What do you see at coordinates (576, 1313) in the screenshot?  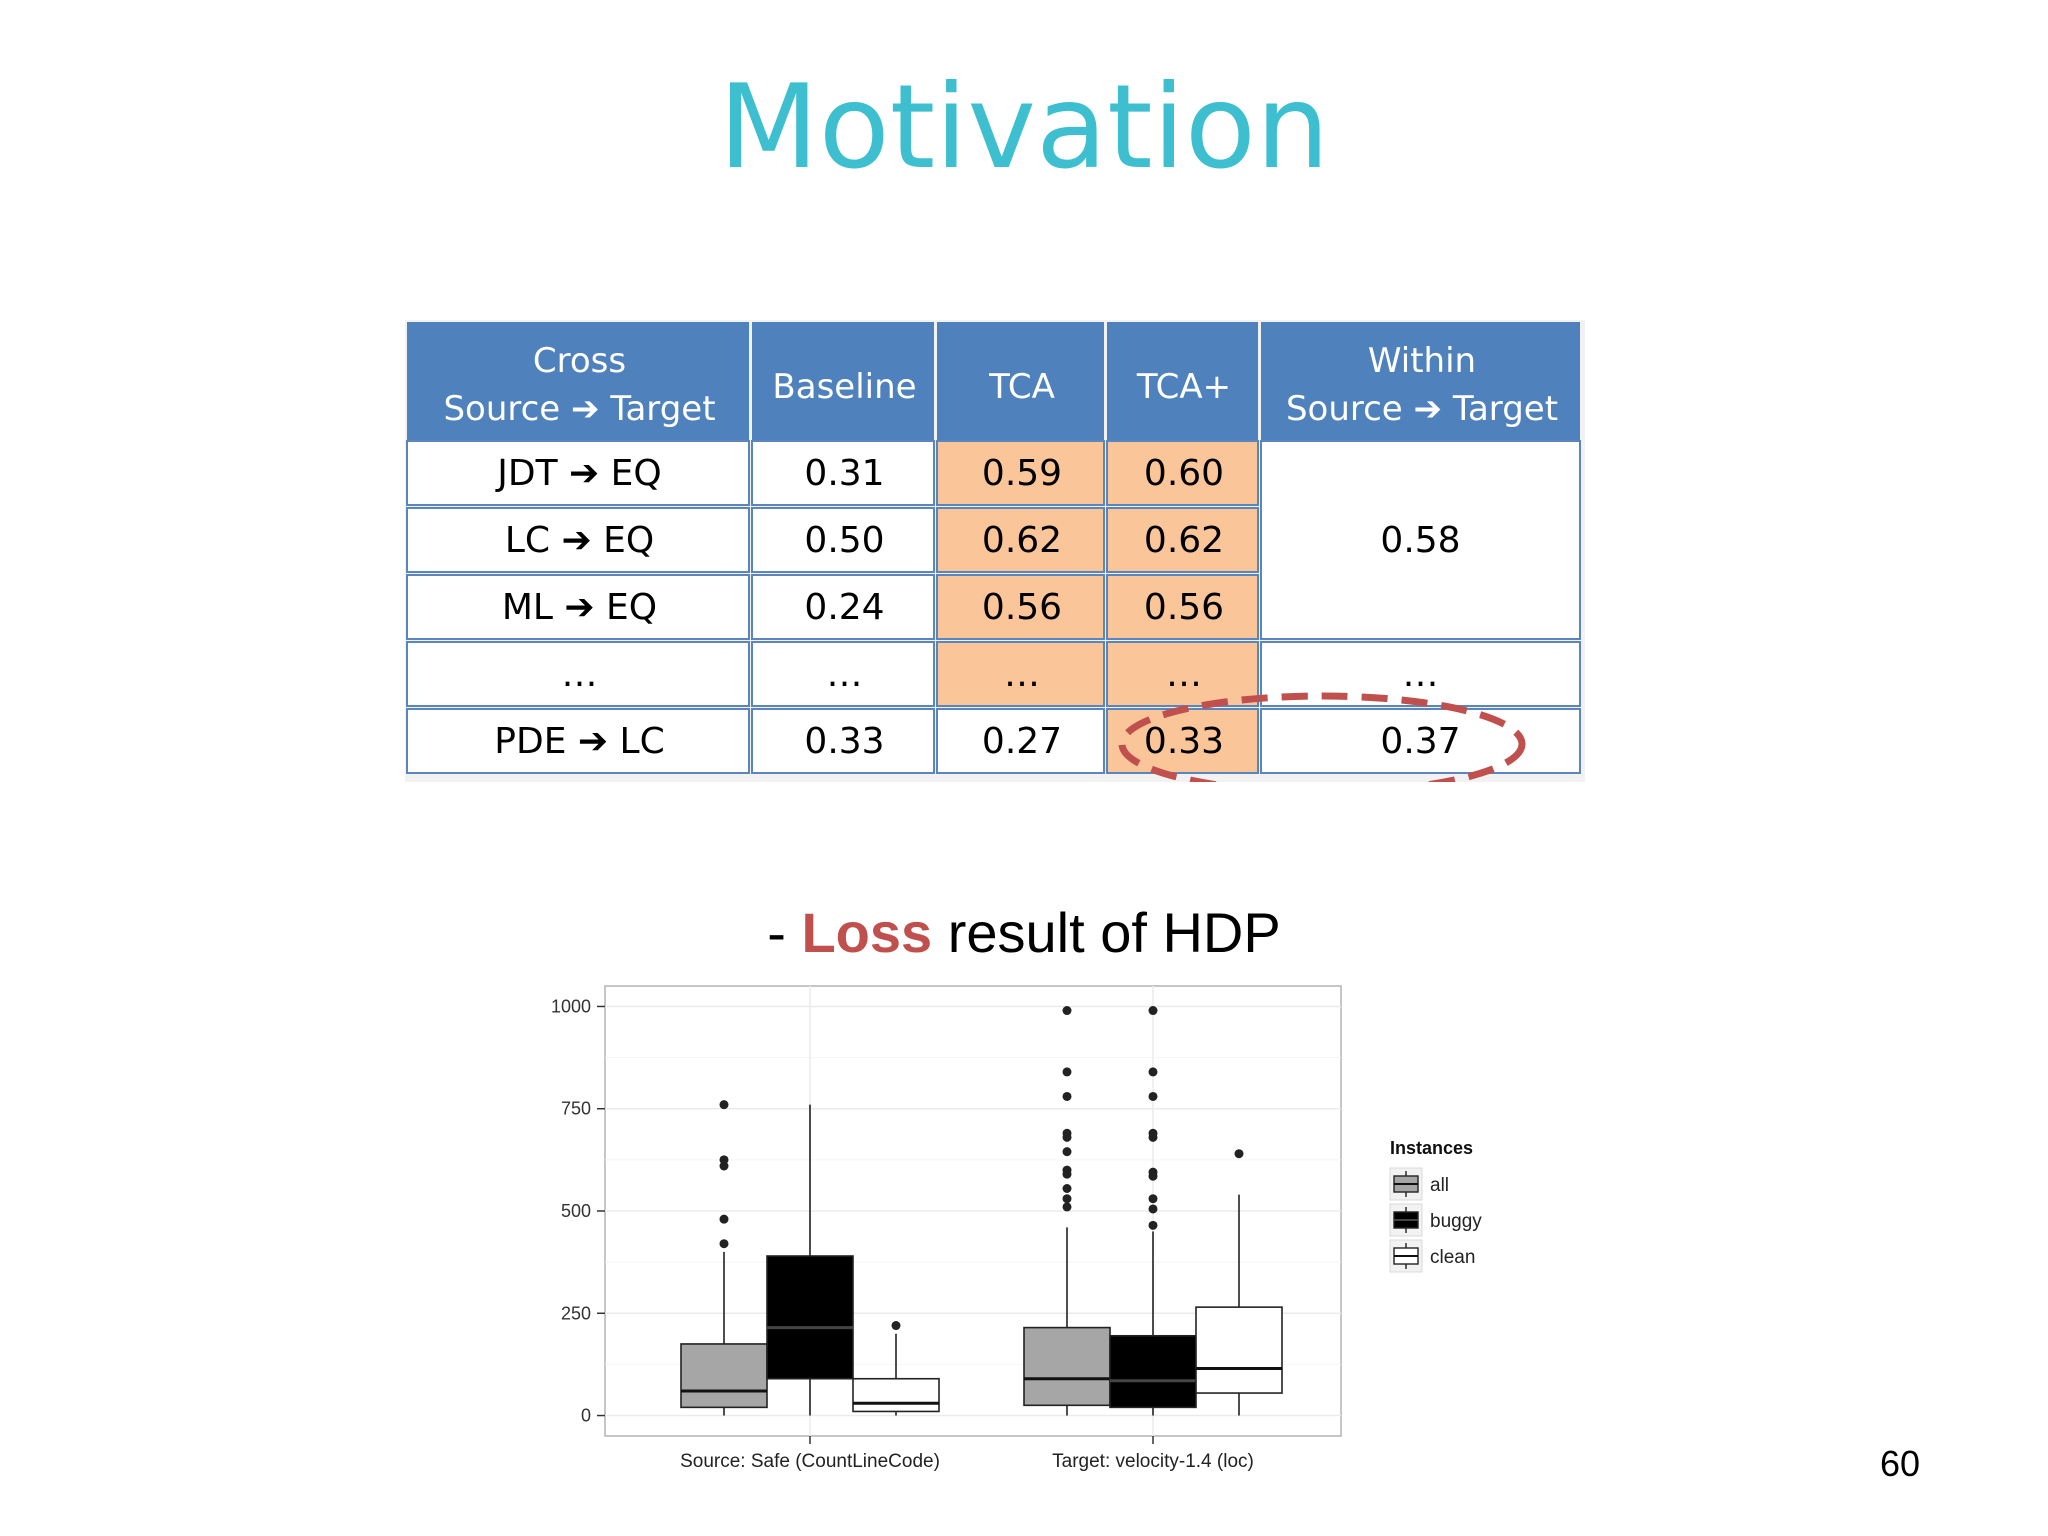 I see `y-tick-label: 250` at bounding box center [576, 1313].